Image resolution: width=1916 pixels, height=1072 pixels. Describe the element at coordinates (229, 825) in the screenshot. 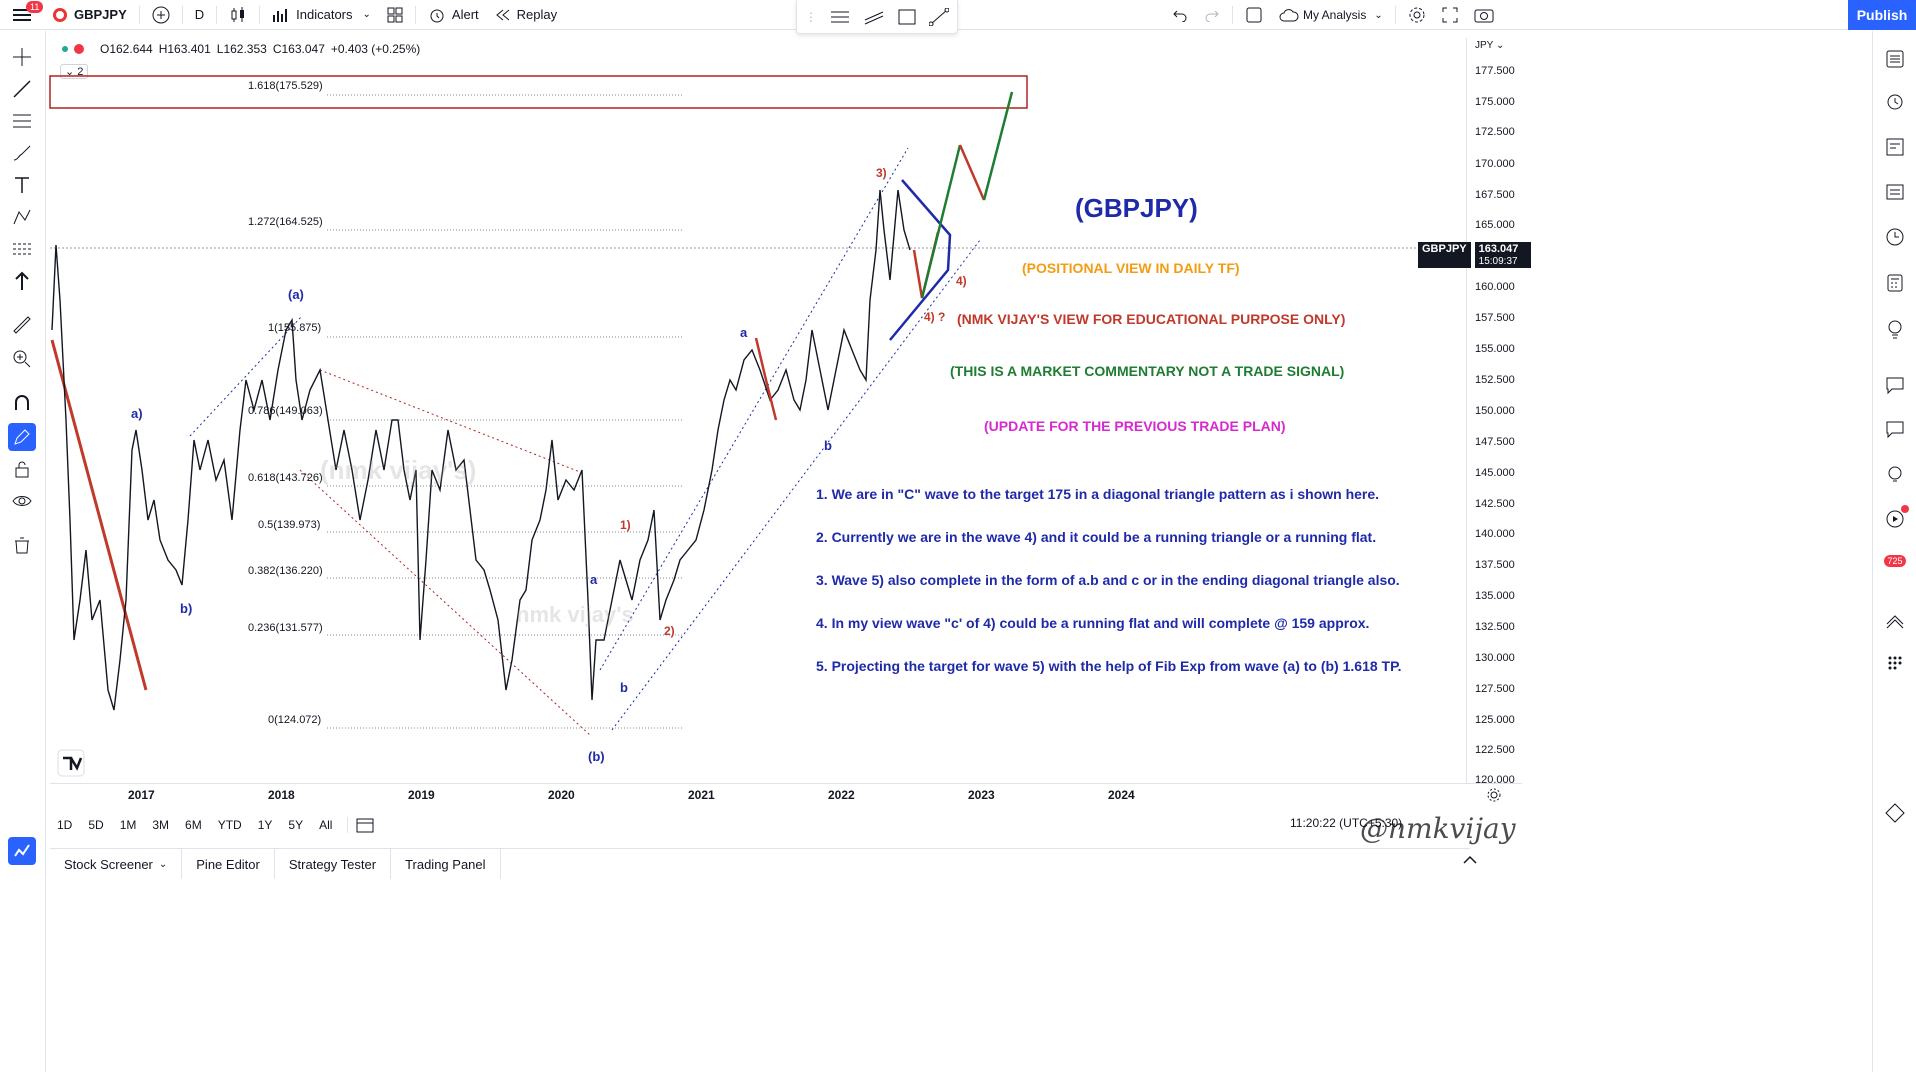

I see `range-ytd: YTD` at that location.